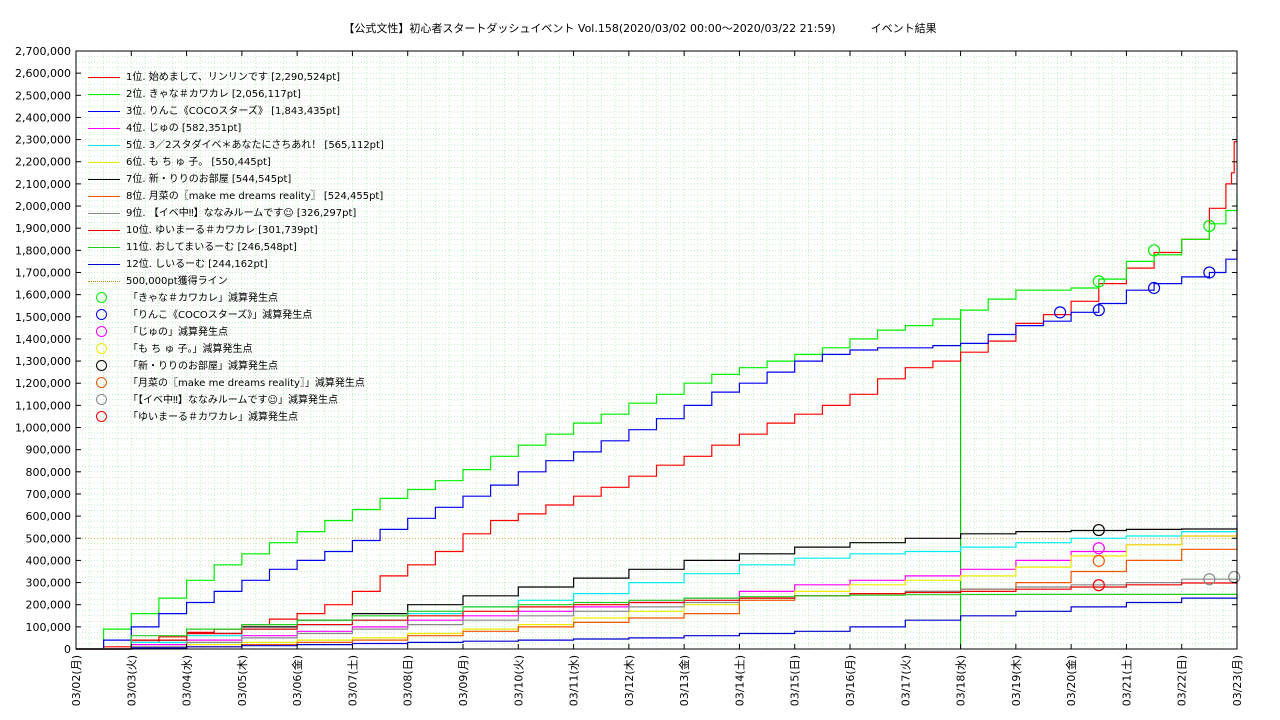 The height and width of the screenshot is (720, 1280). I want to click on x-tick-label: 03/10(火), so click(518, 680).